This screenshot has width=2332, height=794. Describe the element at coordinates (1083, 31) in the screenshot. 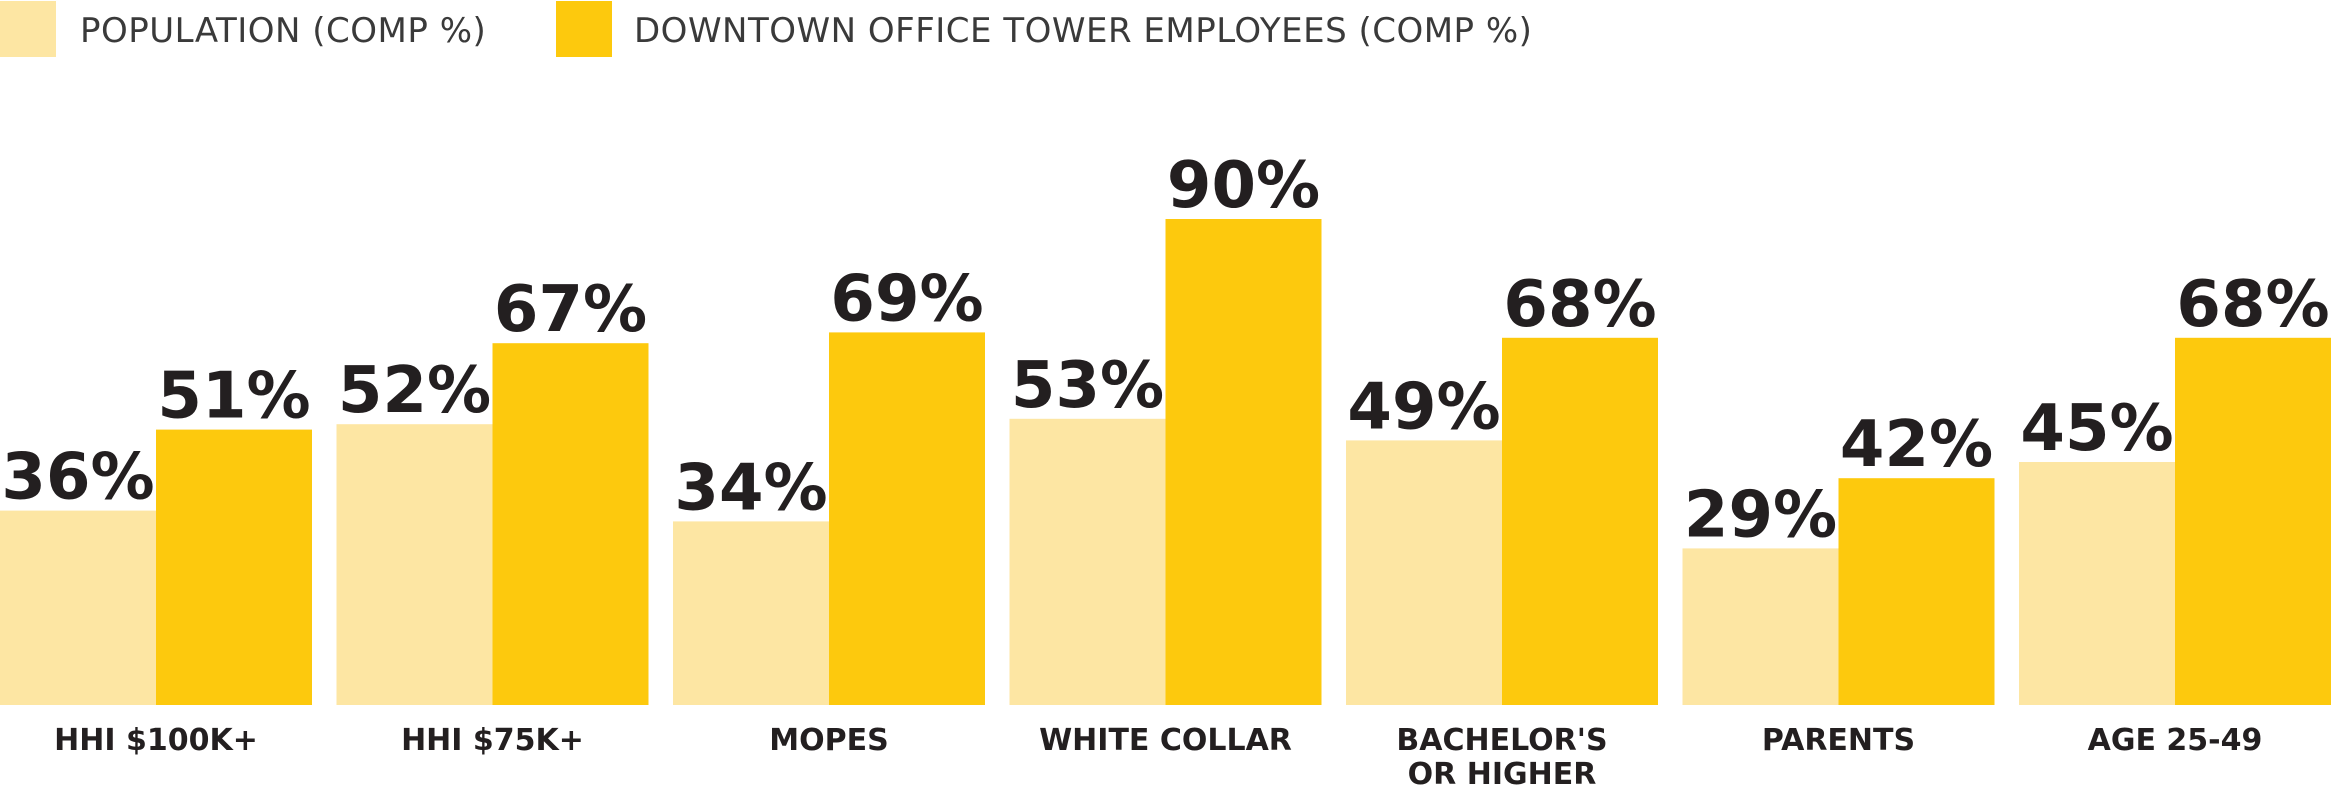

I see `legend-label-2: DOWNTOWN OFFICE TOWER EMPLOYEES (COMP %)` at that location.